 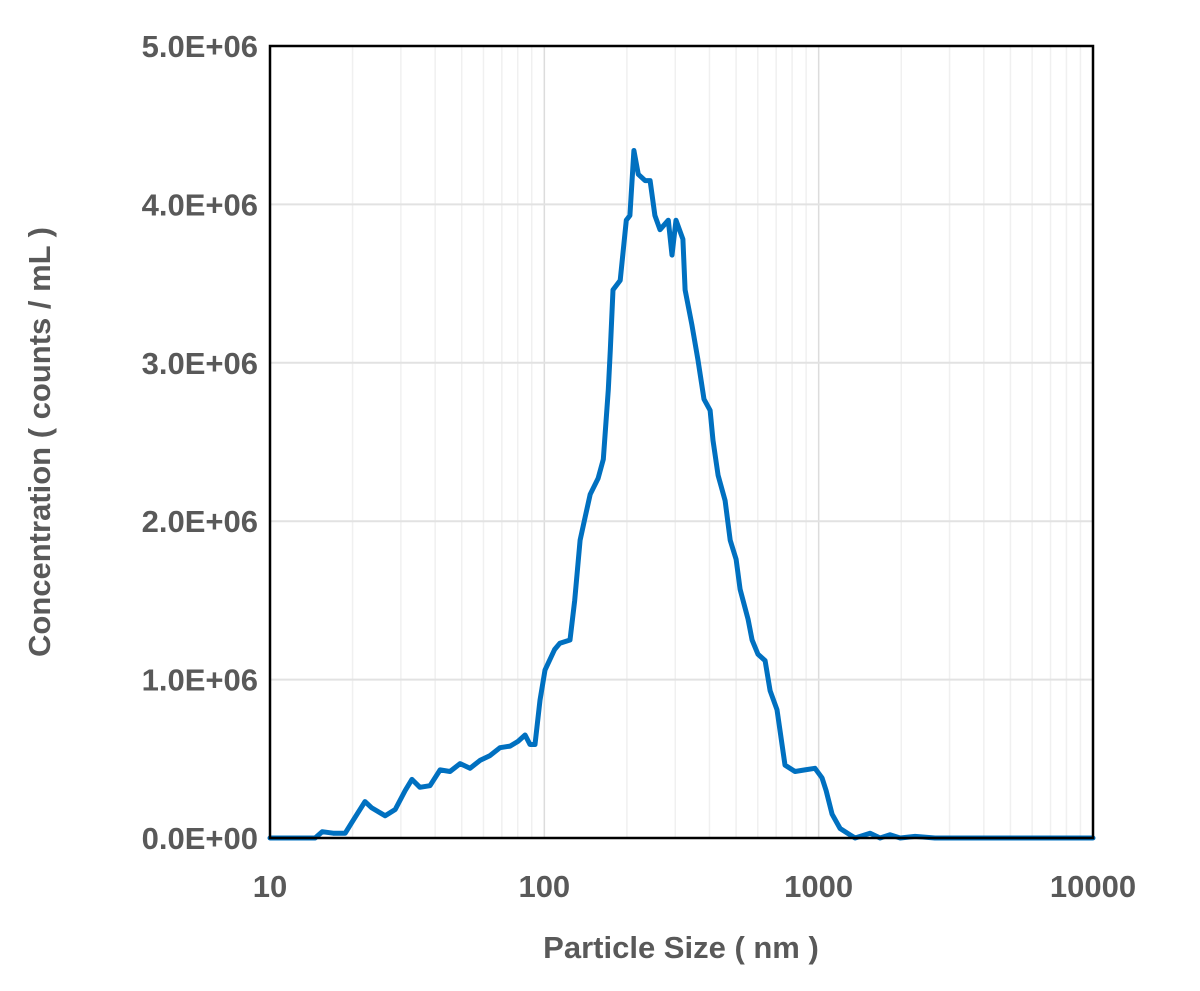 I want to click on x-axis-label: Particle Size ( nm ), so click(x=681, y=947).